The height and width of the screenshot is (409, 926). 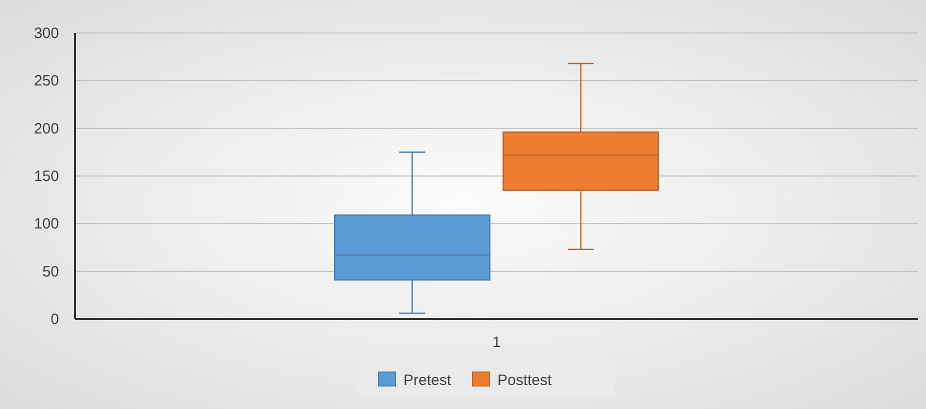 What do you see at coordinates (496, 342) in the screenshot?
I see `x-tick-label: 1` at bounding box center [496, 342].